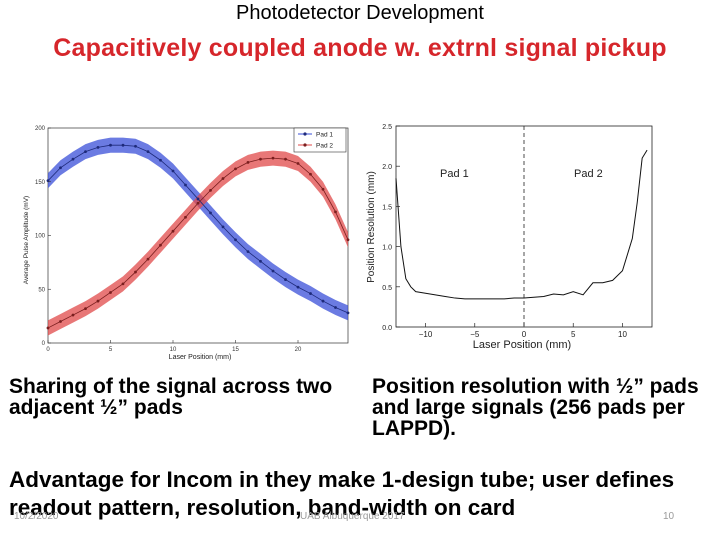  I want to click on resolution-chart-xlabel: Laser Position (mm), so click(522, 345).